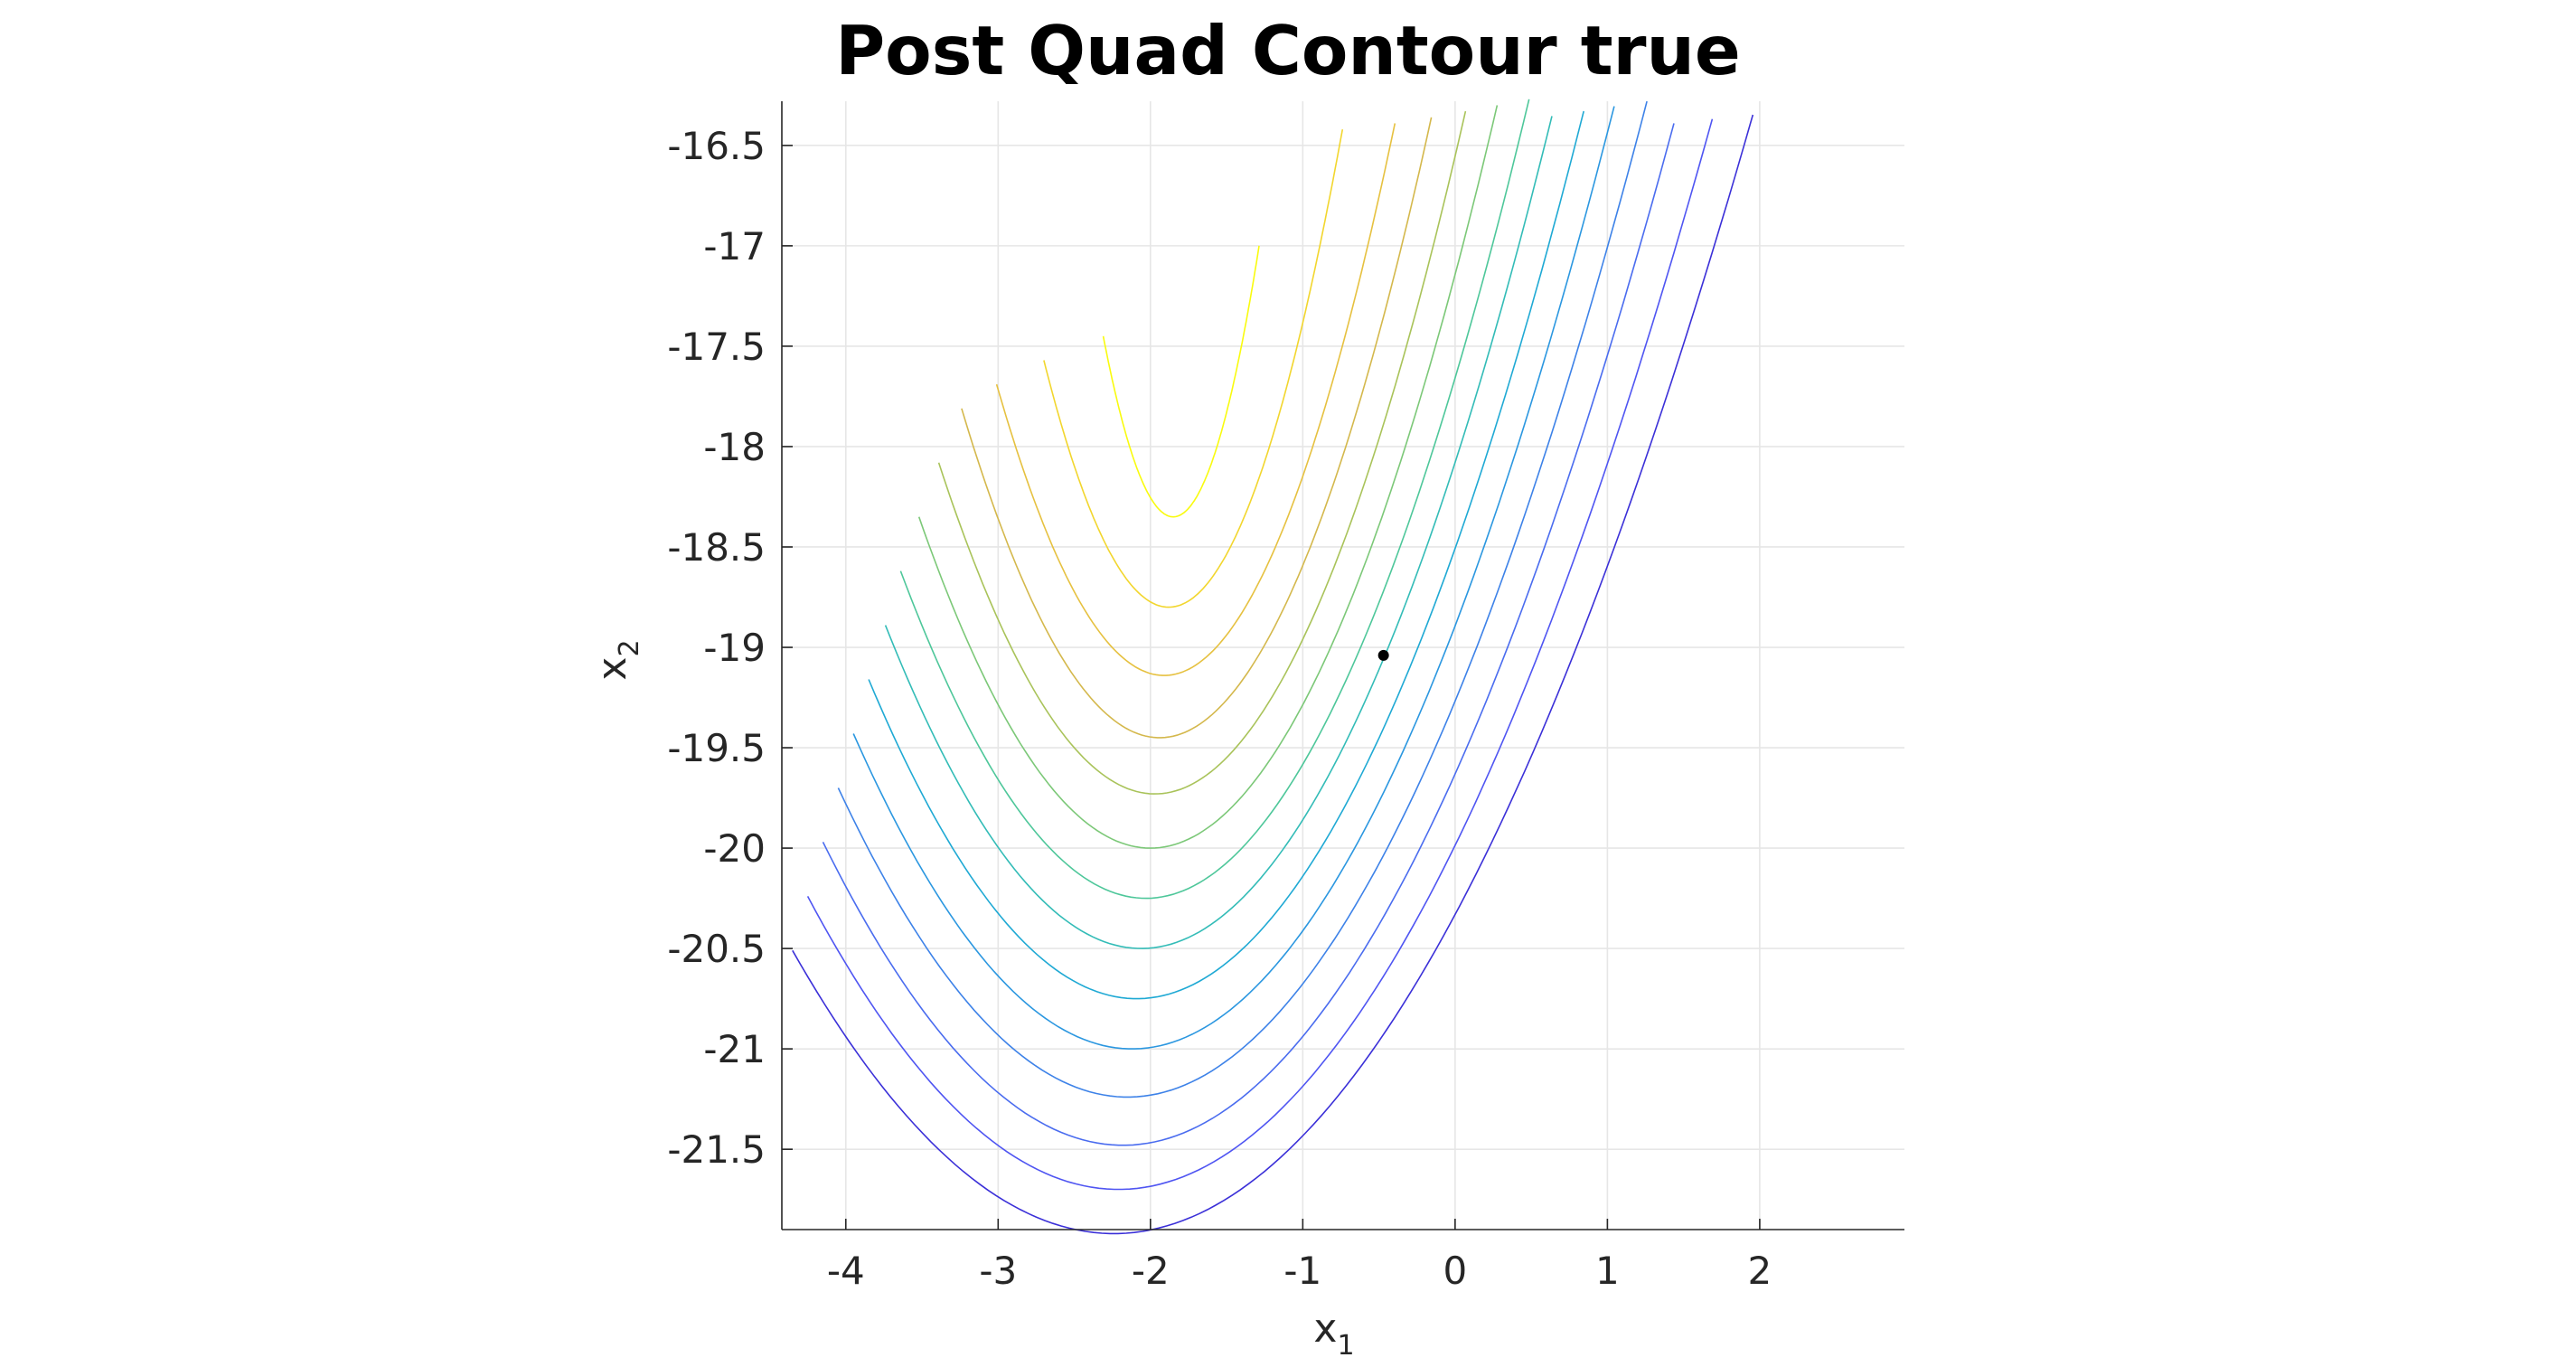  I want to click on marker-point, so click(1383, 655).